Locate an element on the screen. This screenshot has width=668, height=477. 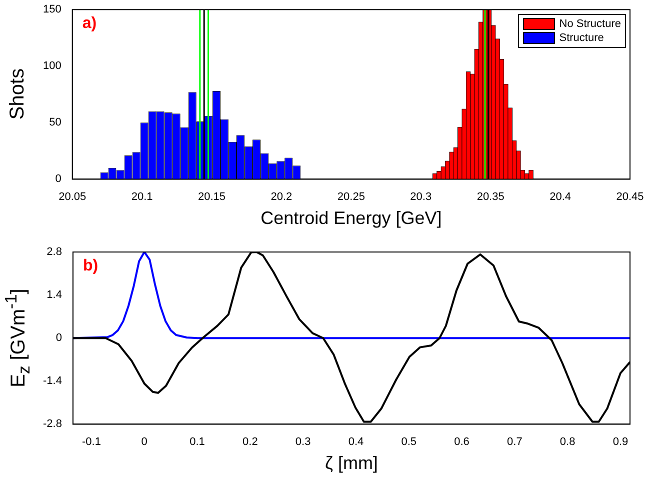
y-tick-label: -2.8 is located at coordinates (52, 424).